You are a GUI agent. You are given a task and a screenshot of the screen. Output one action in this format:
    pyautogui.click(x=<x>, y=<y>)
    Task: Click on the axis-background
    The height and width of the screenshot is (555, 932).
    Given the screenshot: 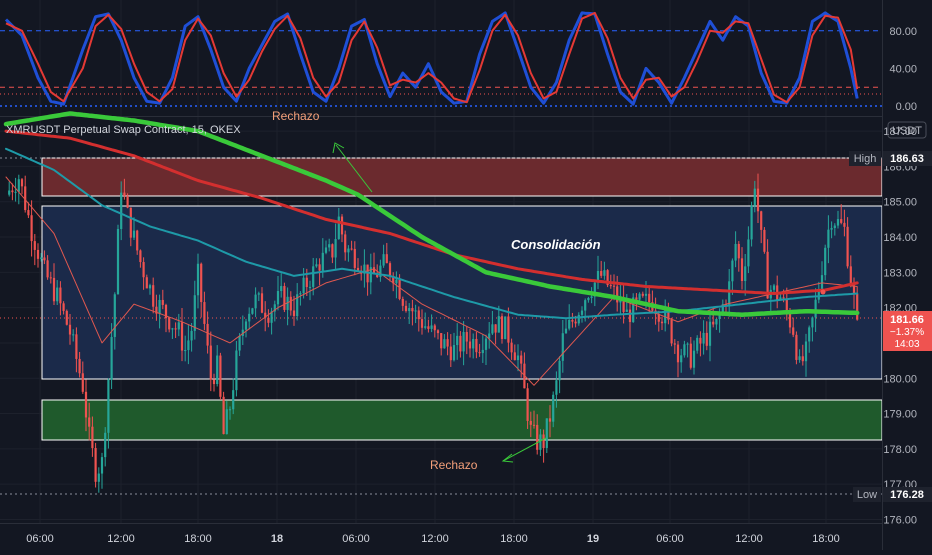 What is the action you would take?
    pyautogui.click(x=907, y=261)
    